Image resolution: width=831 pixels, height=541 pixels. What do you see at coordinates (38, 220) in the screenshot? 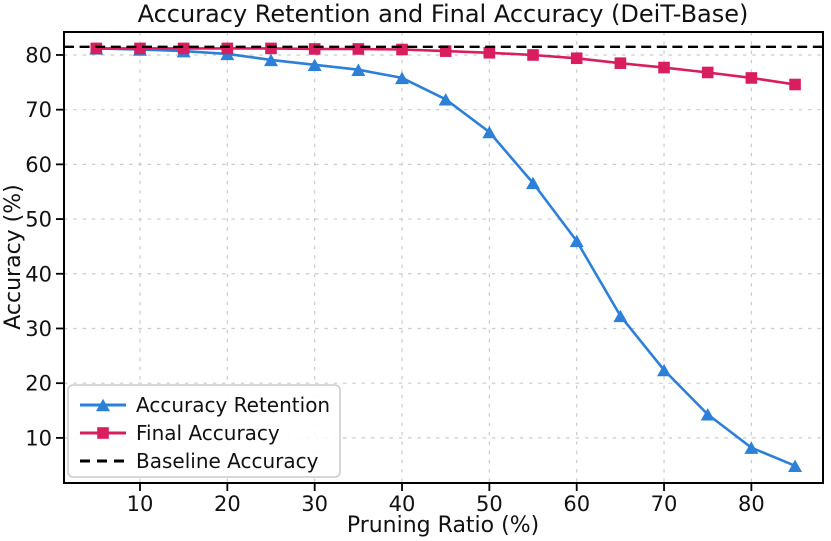
I see `y-tick-label: 50` at bounding box center [38, 220].